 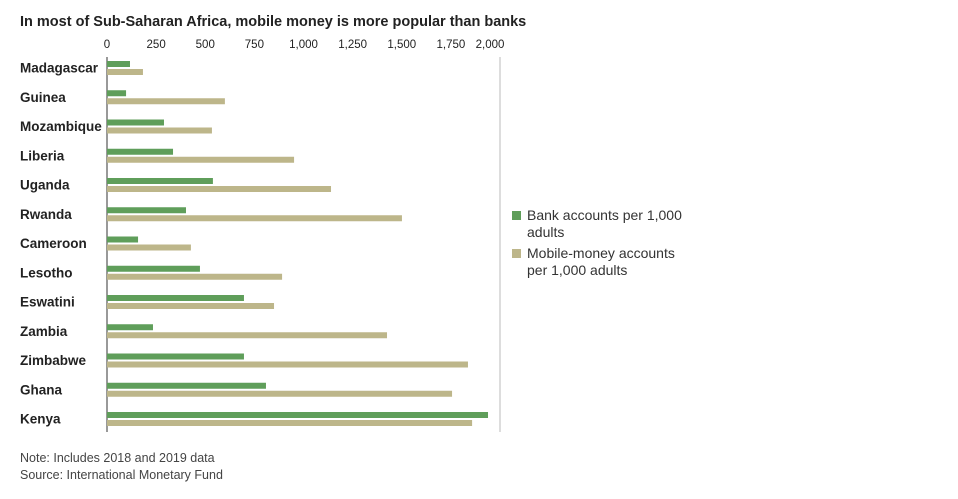 What do you see at coordinates (156, 45) in the screenshot?
I see `x-tick-label: 250` at bounding box center [156, 45].